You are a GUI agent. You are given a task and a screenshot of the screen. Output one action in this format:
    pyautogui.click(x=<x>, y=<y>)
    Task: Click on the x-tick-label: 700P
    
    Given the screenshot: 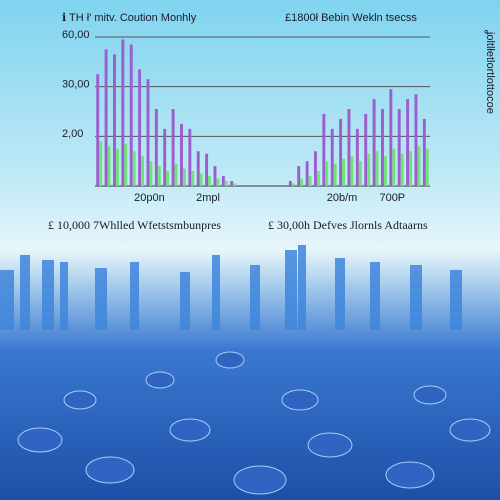 What is the action you would take?
    pyautogui.click(x=392, y=198)
    